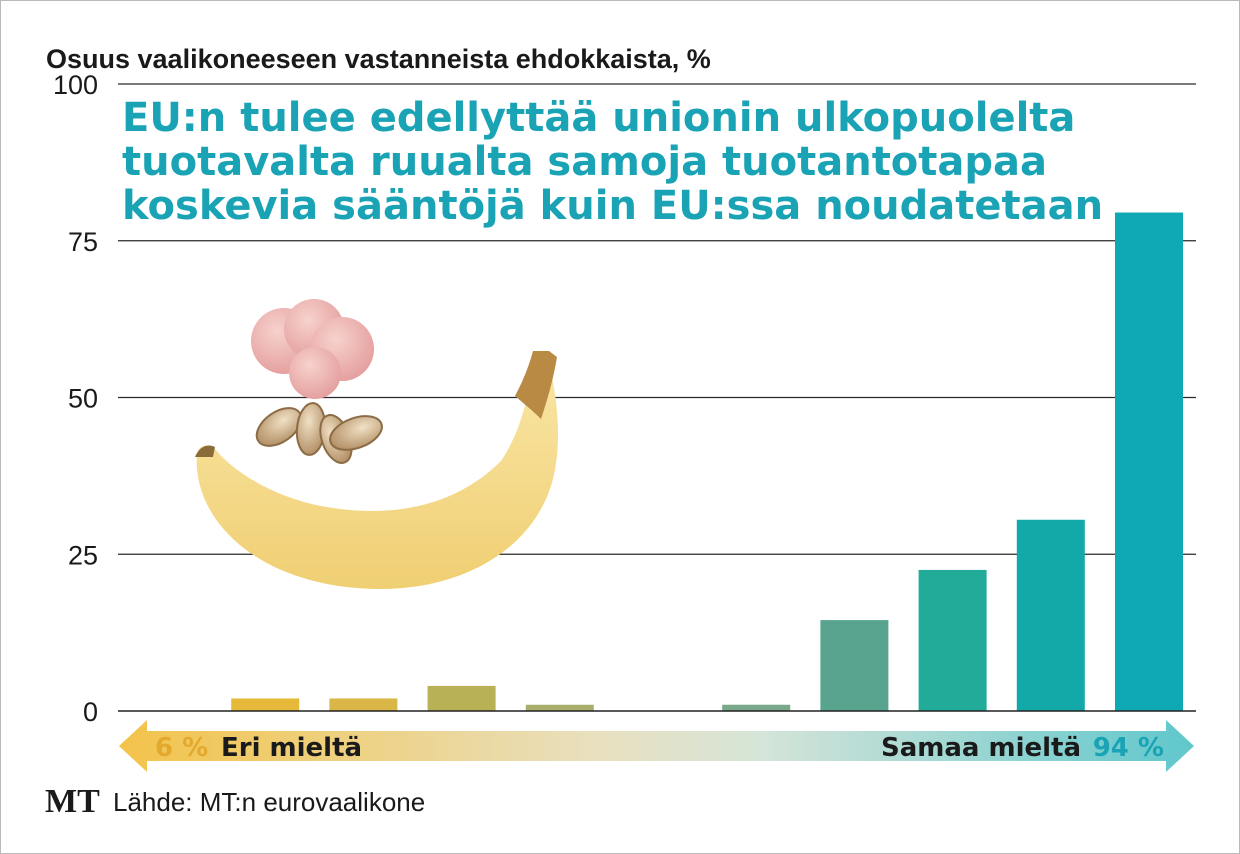 The width and height of the screenshot is (1240, 854). What do you see at coordinates (205, 451) in the screenshot?
I see `banana-tip` at bounding box center [205, 451].